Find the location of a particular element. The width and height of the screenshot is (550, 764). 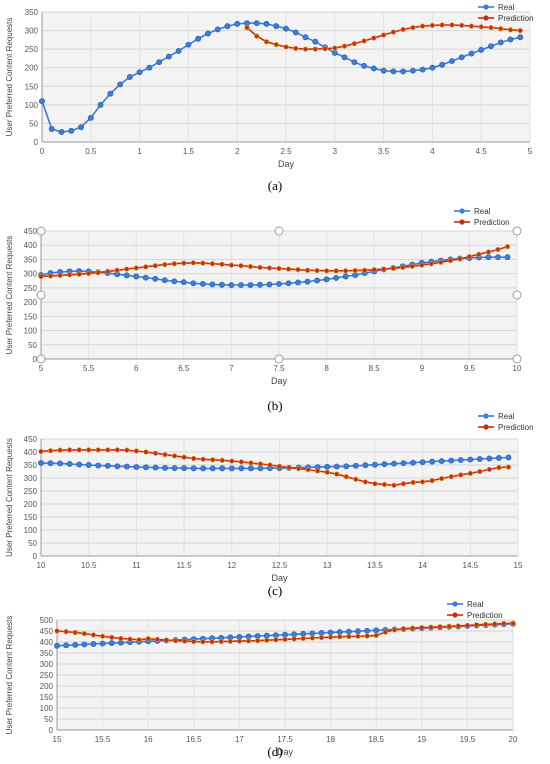

x-tick-label: 9 is located at coordinates (422, 368).